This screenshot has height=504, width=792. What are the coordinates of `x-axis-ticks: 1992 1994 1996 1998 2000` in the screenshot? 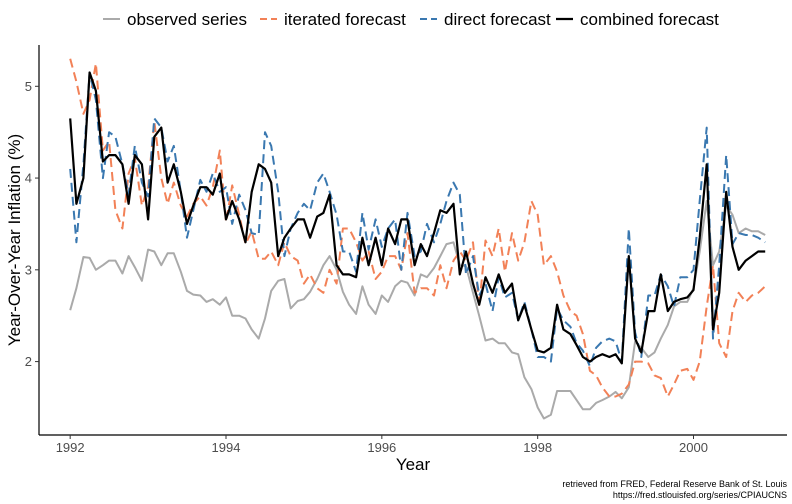 It's located at (382, 445).